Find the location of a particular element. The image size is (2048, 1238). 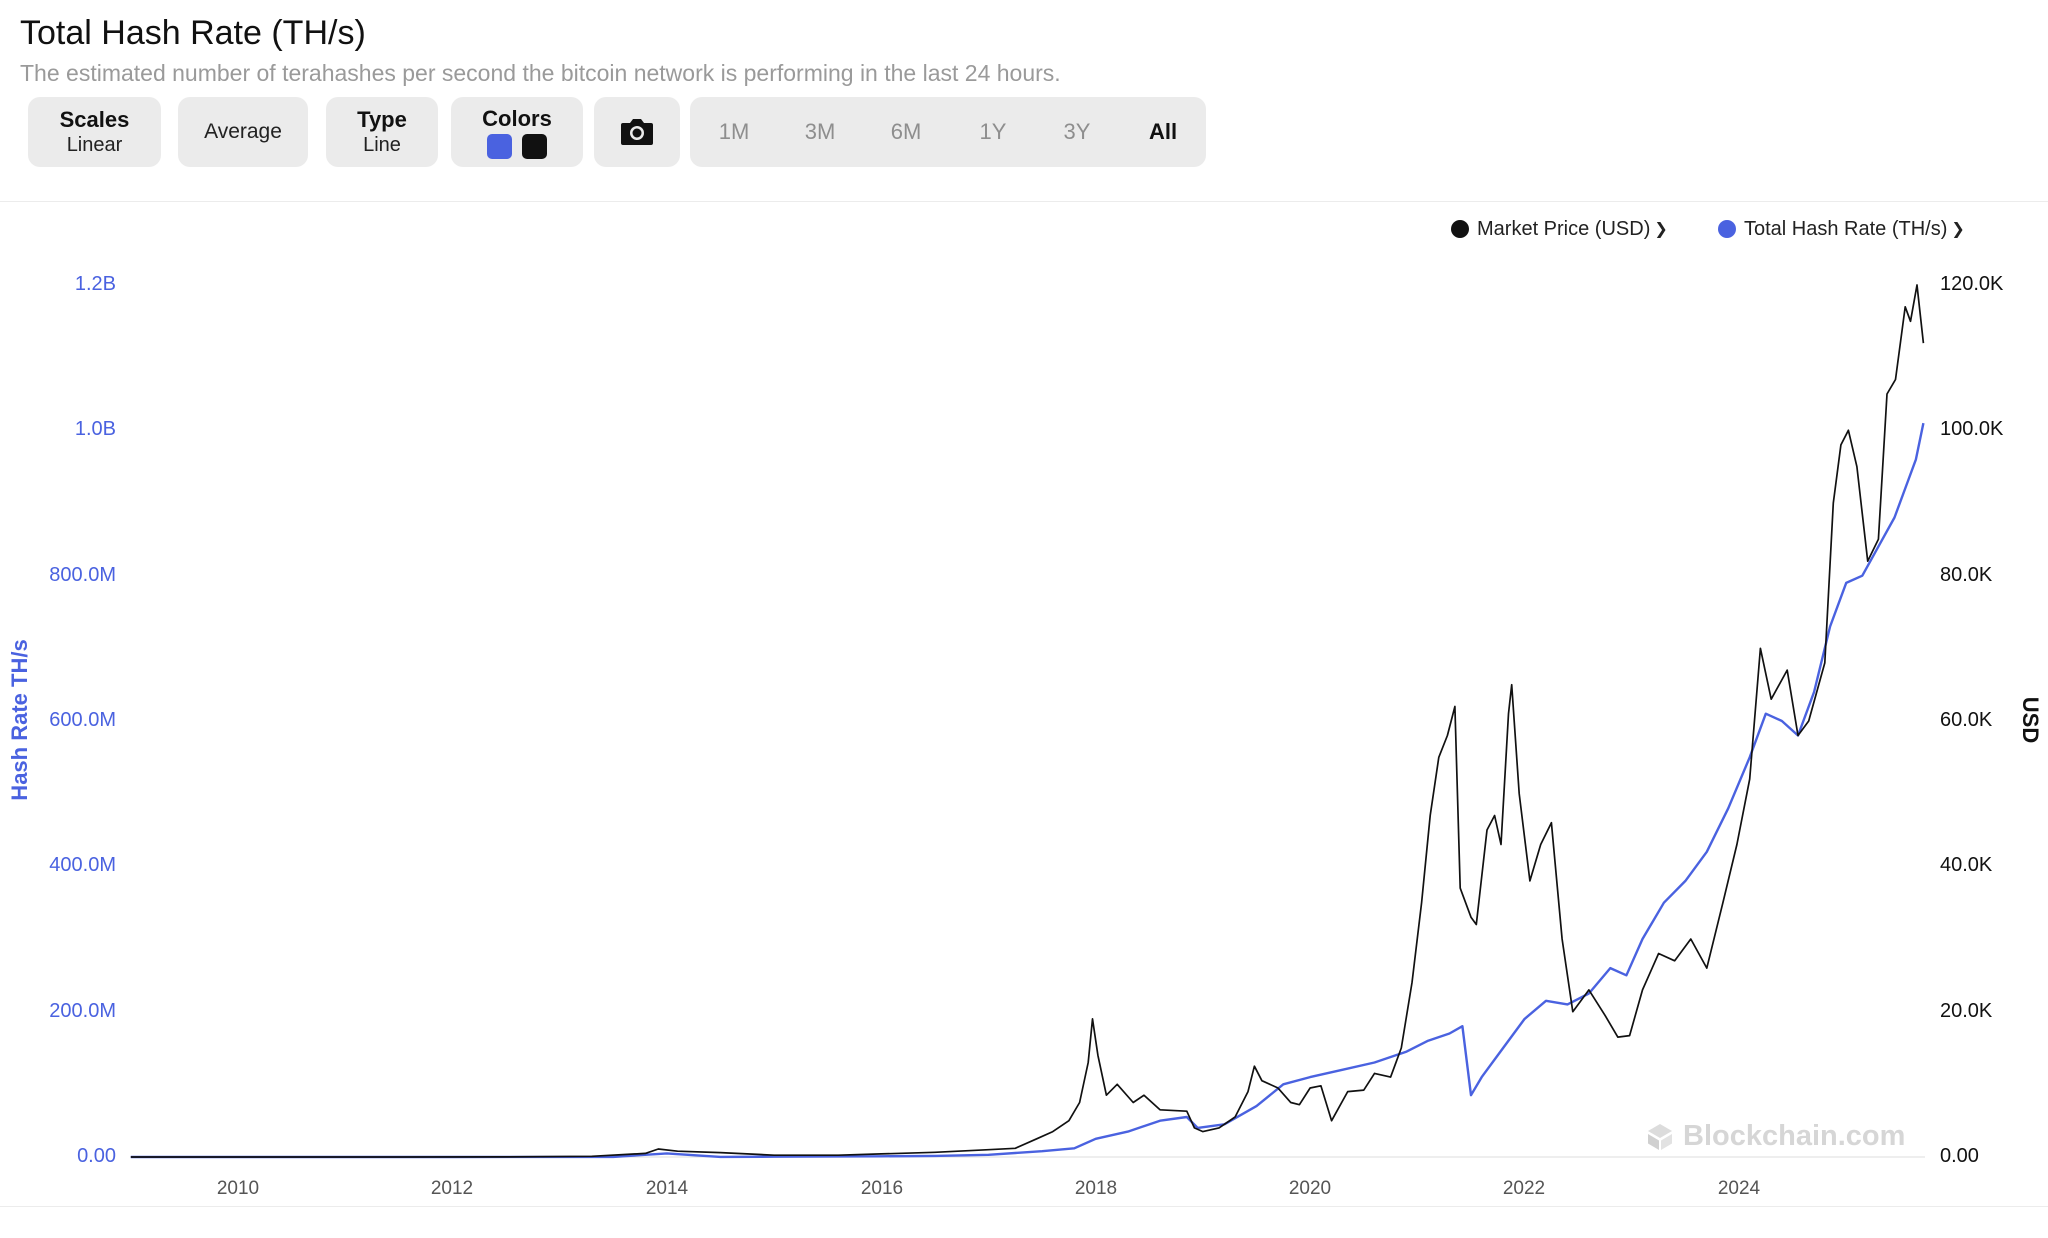

colors-title: Colors is located at coordinates (517, 118).